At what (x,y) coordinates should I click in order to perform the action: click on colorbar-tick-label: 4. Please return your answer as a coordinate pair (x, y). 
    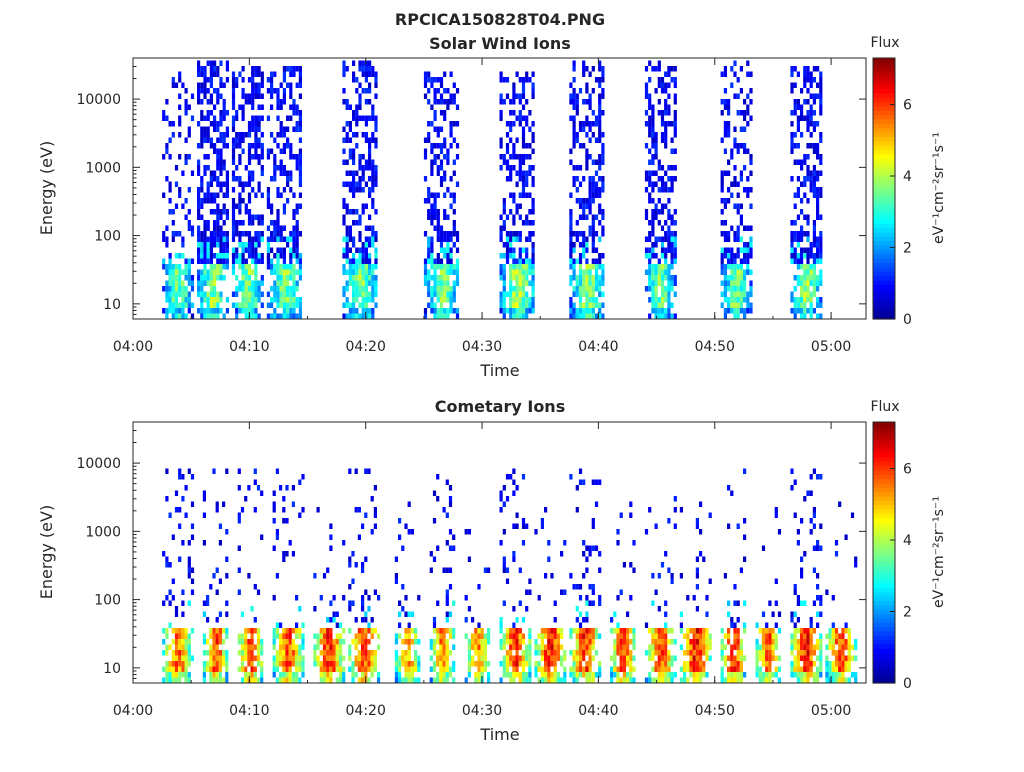
    Looking at the image, I should click on (907, 177).